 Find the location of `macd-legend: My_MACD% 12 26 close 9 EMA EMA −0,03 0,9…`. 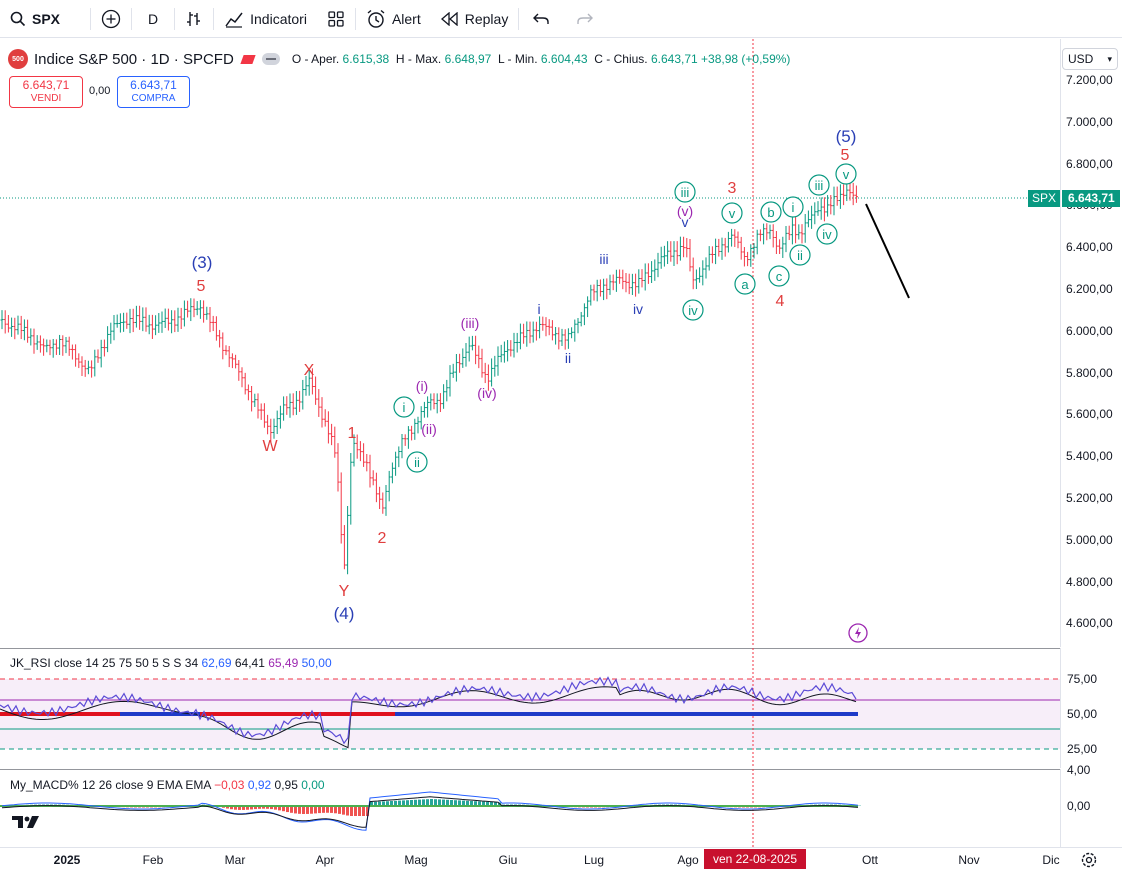

macd-legend: My_MACD% 12 26 close 9 EMA EMA −0,03 0,9… is located at coordinates (167, 785).